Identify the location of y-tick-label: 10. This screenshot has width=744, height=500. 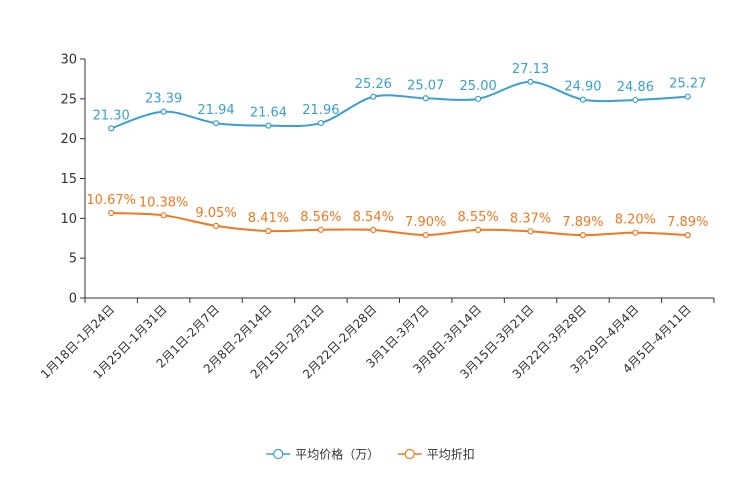
(68, 219).